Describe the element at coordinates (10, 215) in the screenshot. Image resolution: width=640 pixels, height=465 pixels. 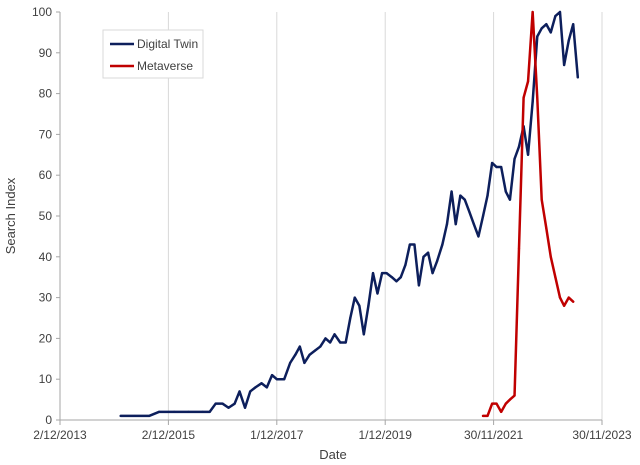
I see `y-axis-title: Search Index` at that location.